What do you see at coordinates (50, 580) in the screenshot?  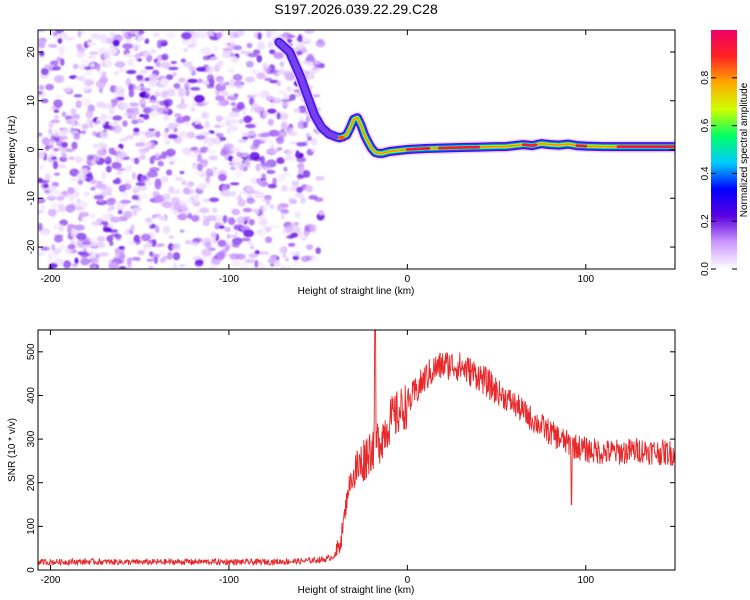 I see `snr-x-tick-label: -200` at bounding box center [50, 580].